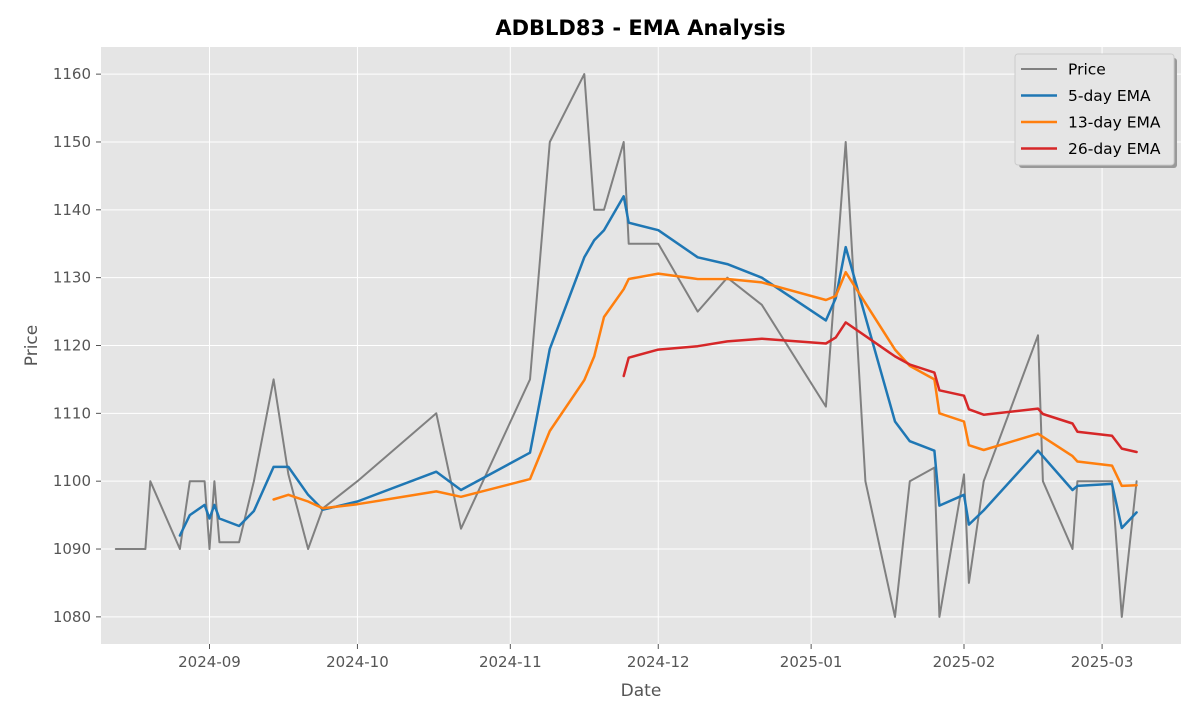  Describe the element at coordinates (32, 345) in the screenshot. I see `y-axis-label: Price` at that location.